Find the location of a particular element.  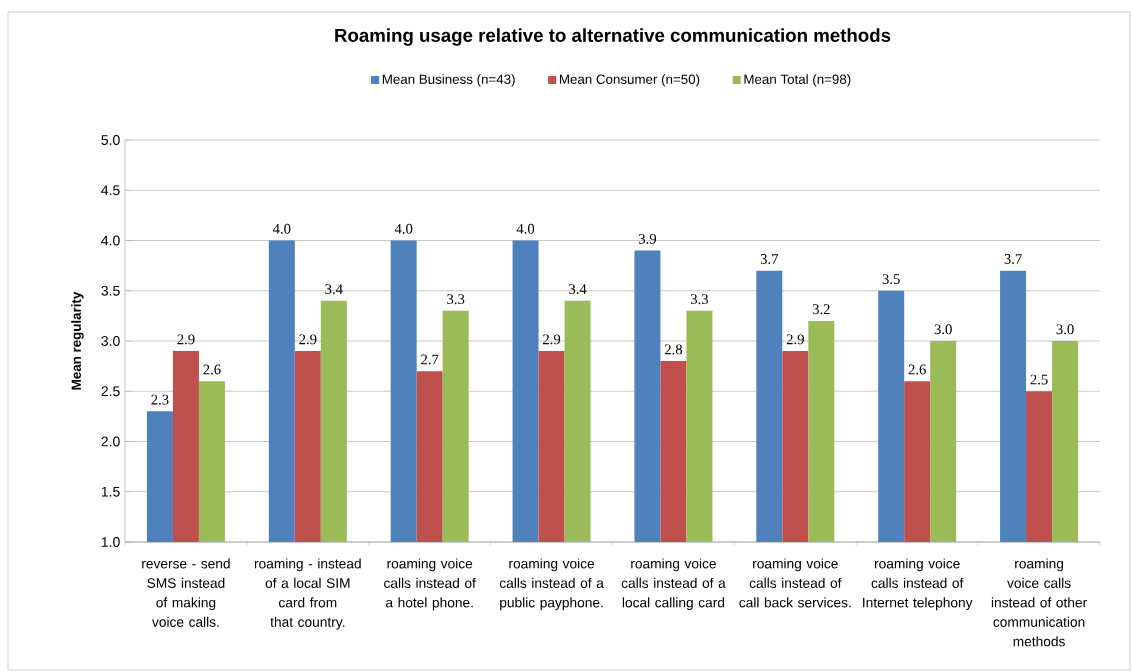

x-tick-label: roaming voice calls instead of call back services. is located at coordinates (795, 583).